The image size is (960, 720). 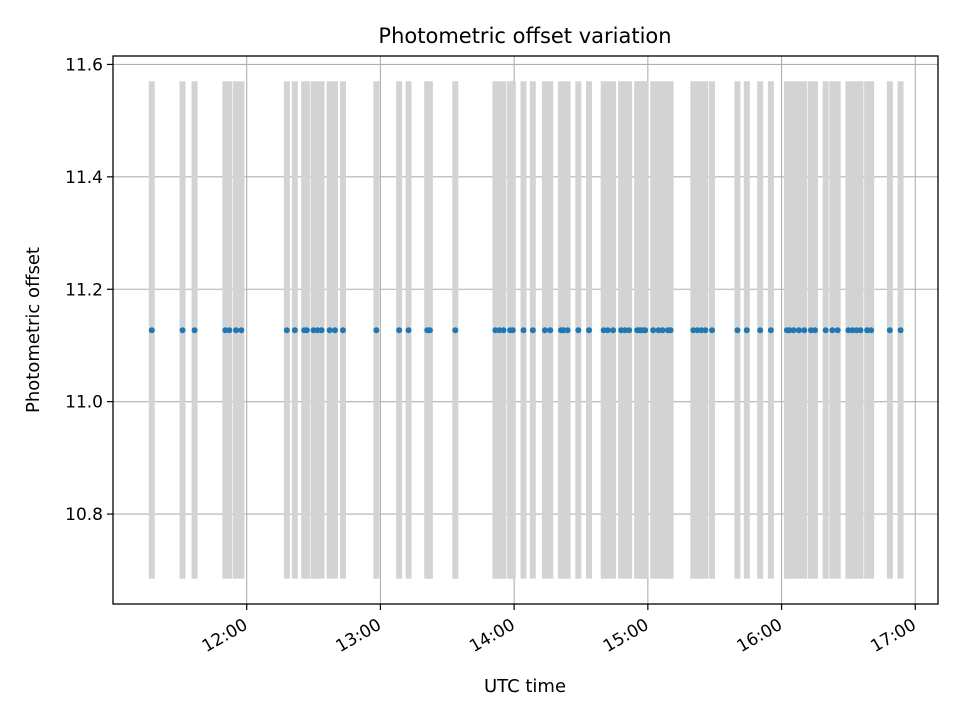 I want to click on y-tick-label: 11.4, so click(x=84, y=178).